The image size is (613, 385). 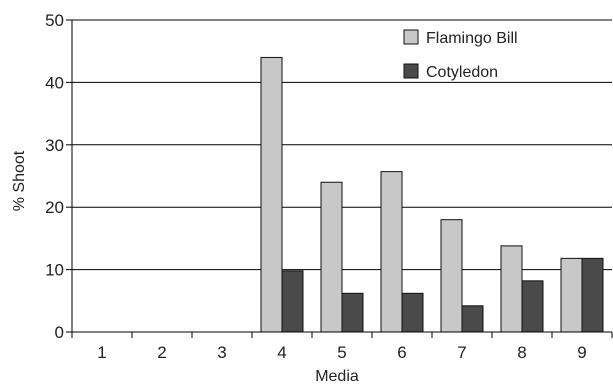 I want to click on y-tick-label: 20, so click(x=54, y=207).